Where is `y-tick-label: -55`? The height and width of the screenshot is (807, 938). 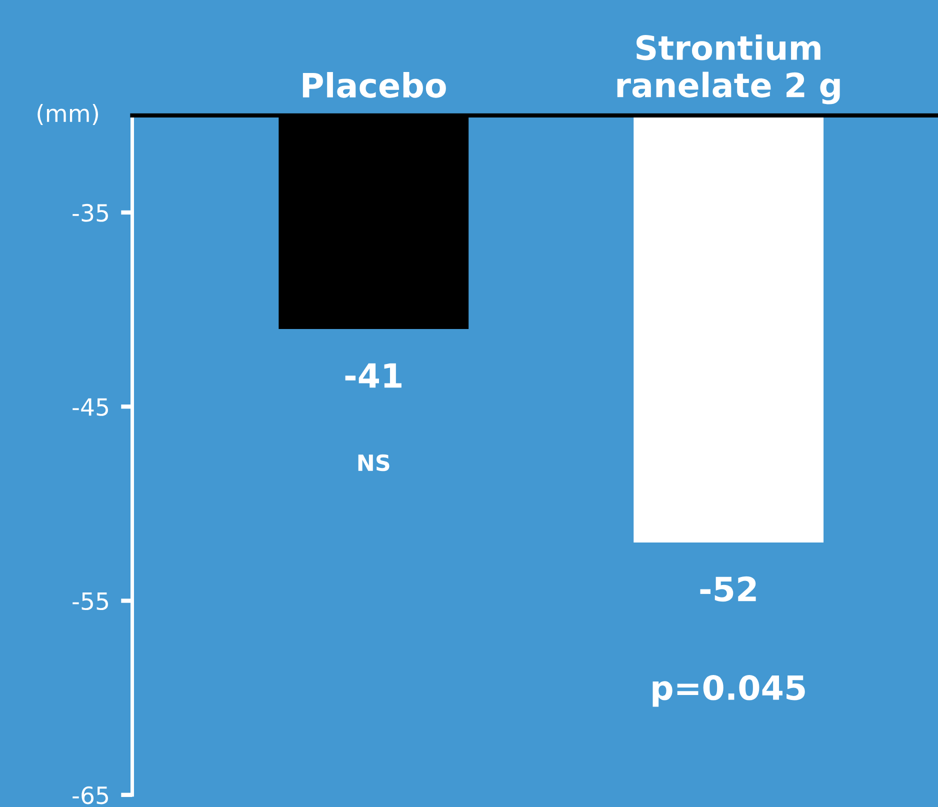 y-tick-label: -55 is located at coordinates (90, 601).